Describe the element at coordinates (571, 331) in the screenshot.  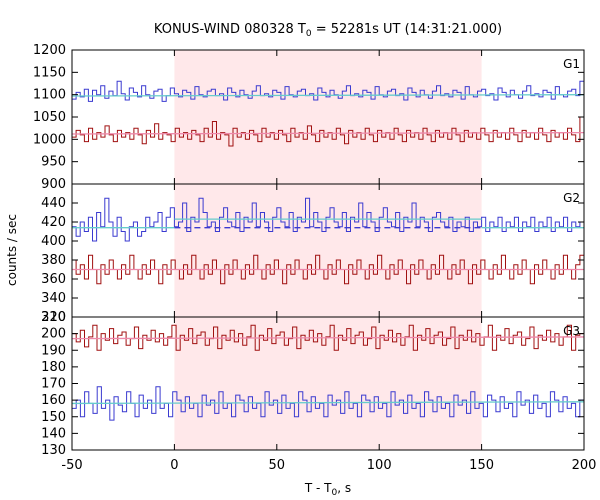
I see `panel-label: G3` at that location.